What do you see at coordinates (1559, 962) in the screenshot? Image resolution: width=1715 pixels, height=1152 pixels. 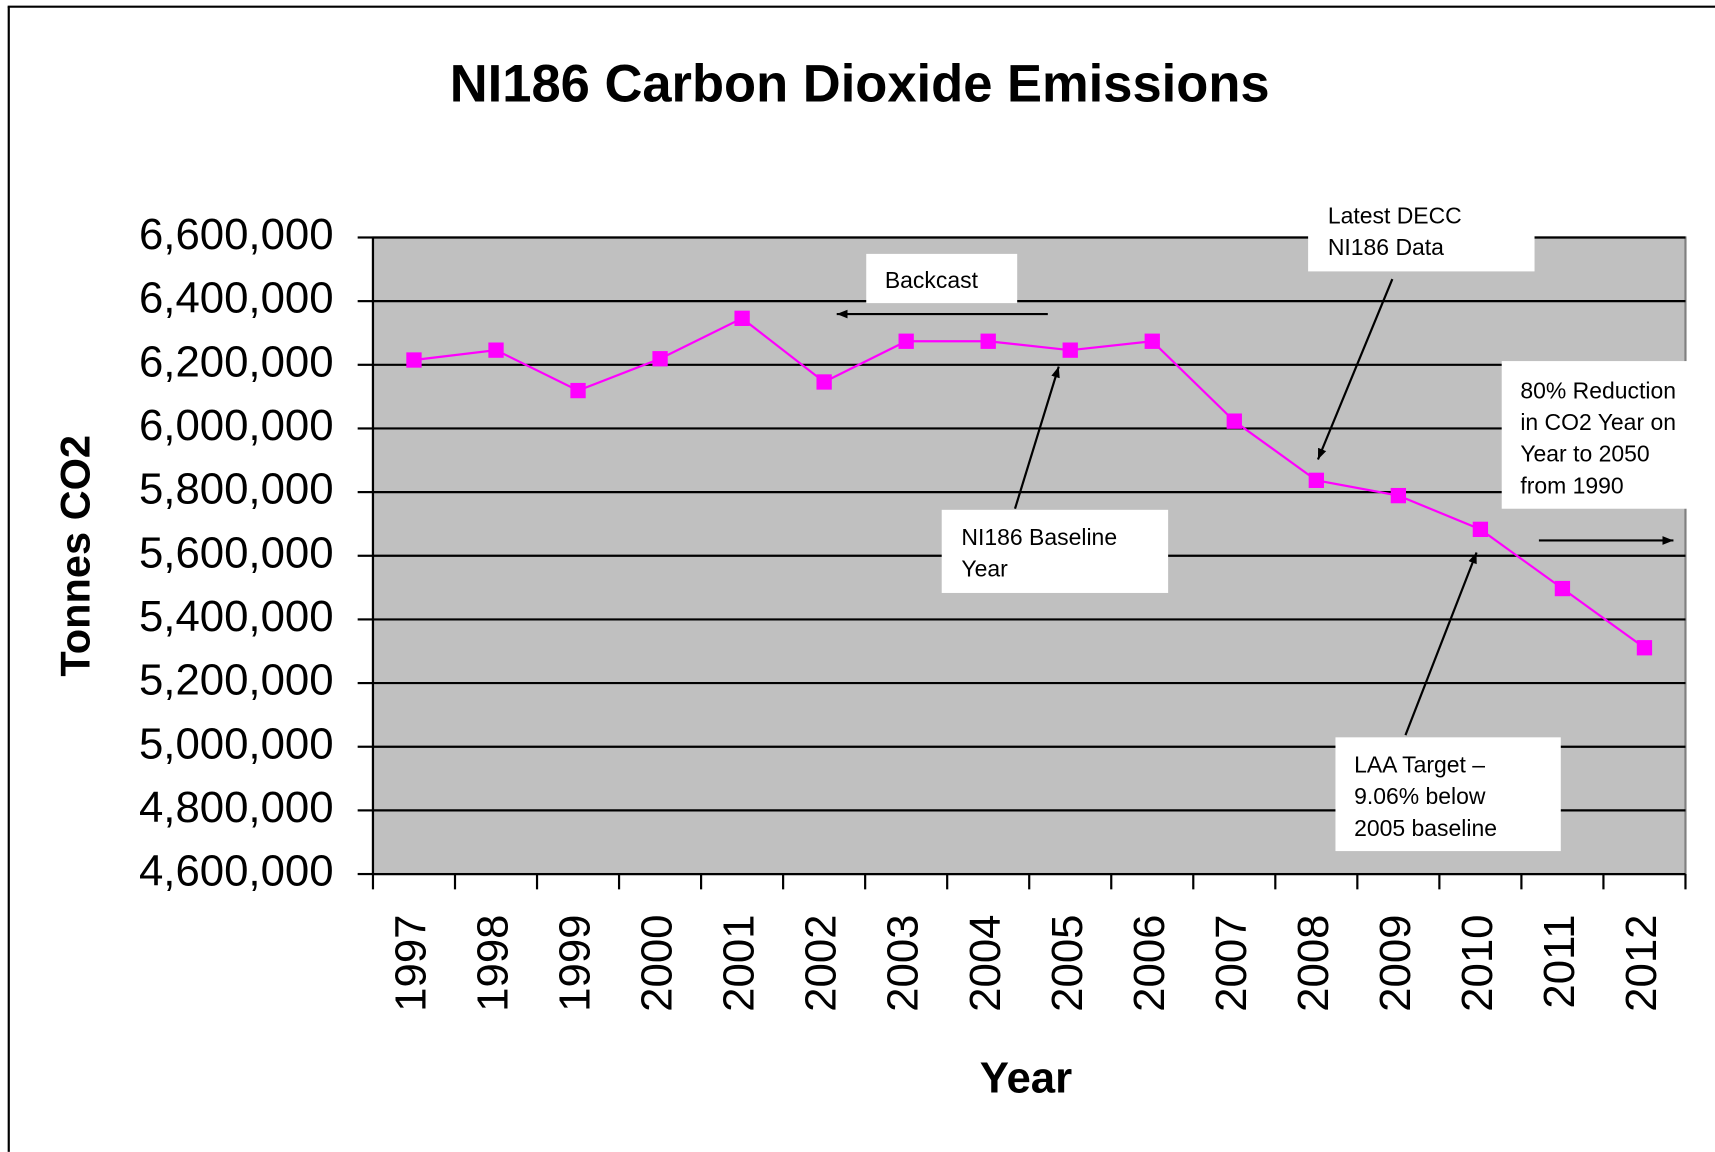 I see `x-tick-label: 2011` at bounding box center [1559, 962].